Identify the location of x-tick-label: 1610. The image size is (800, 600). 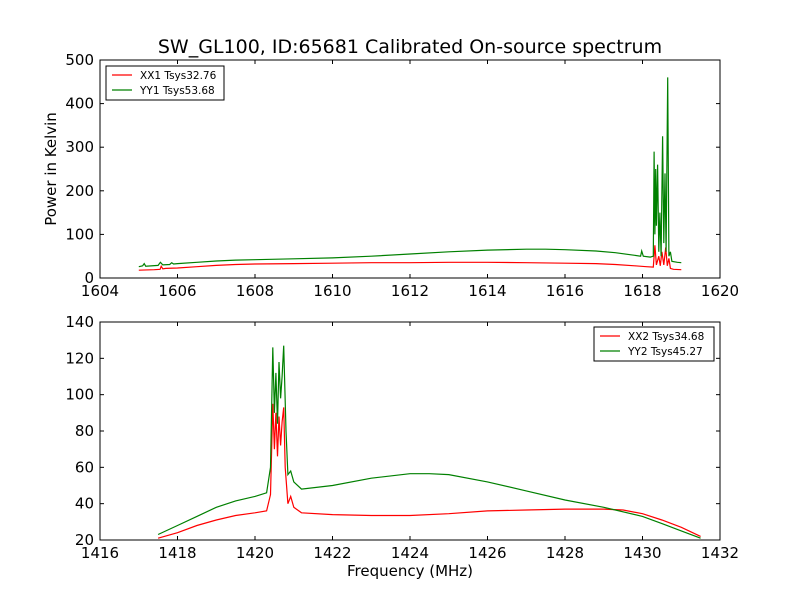
(332, 291).